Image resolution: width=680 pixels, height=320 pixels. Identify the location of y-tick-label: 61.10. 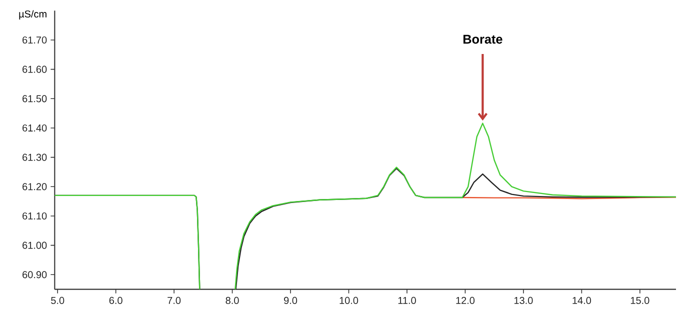
(34, 216).